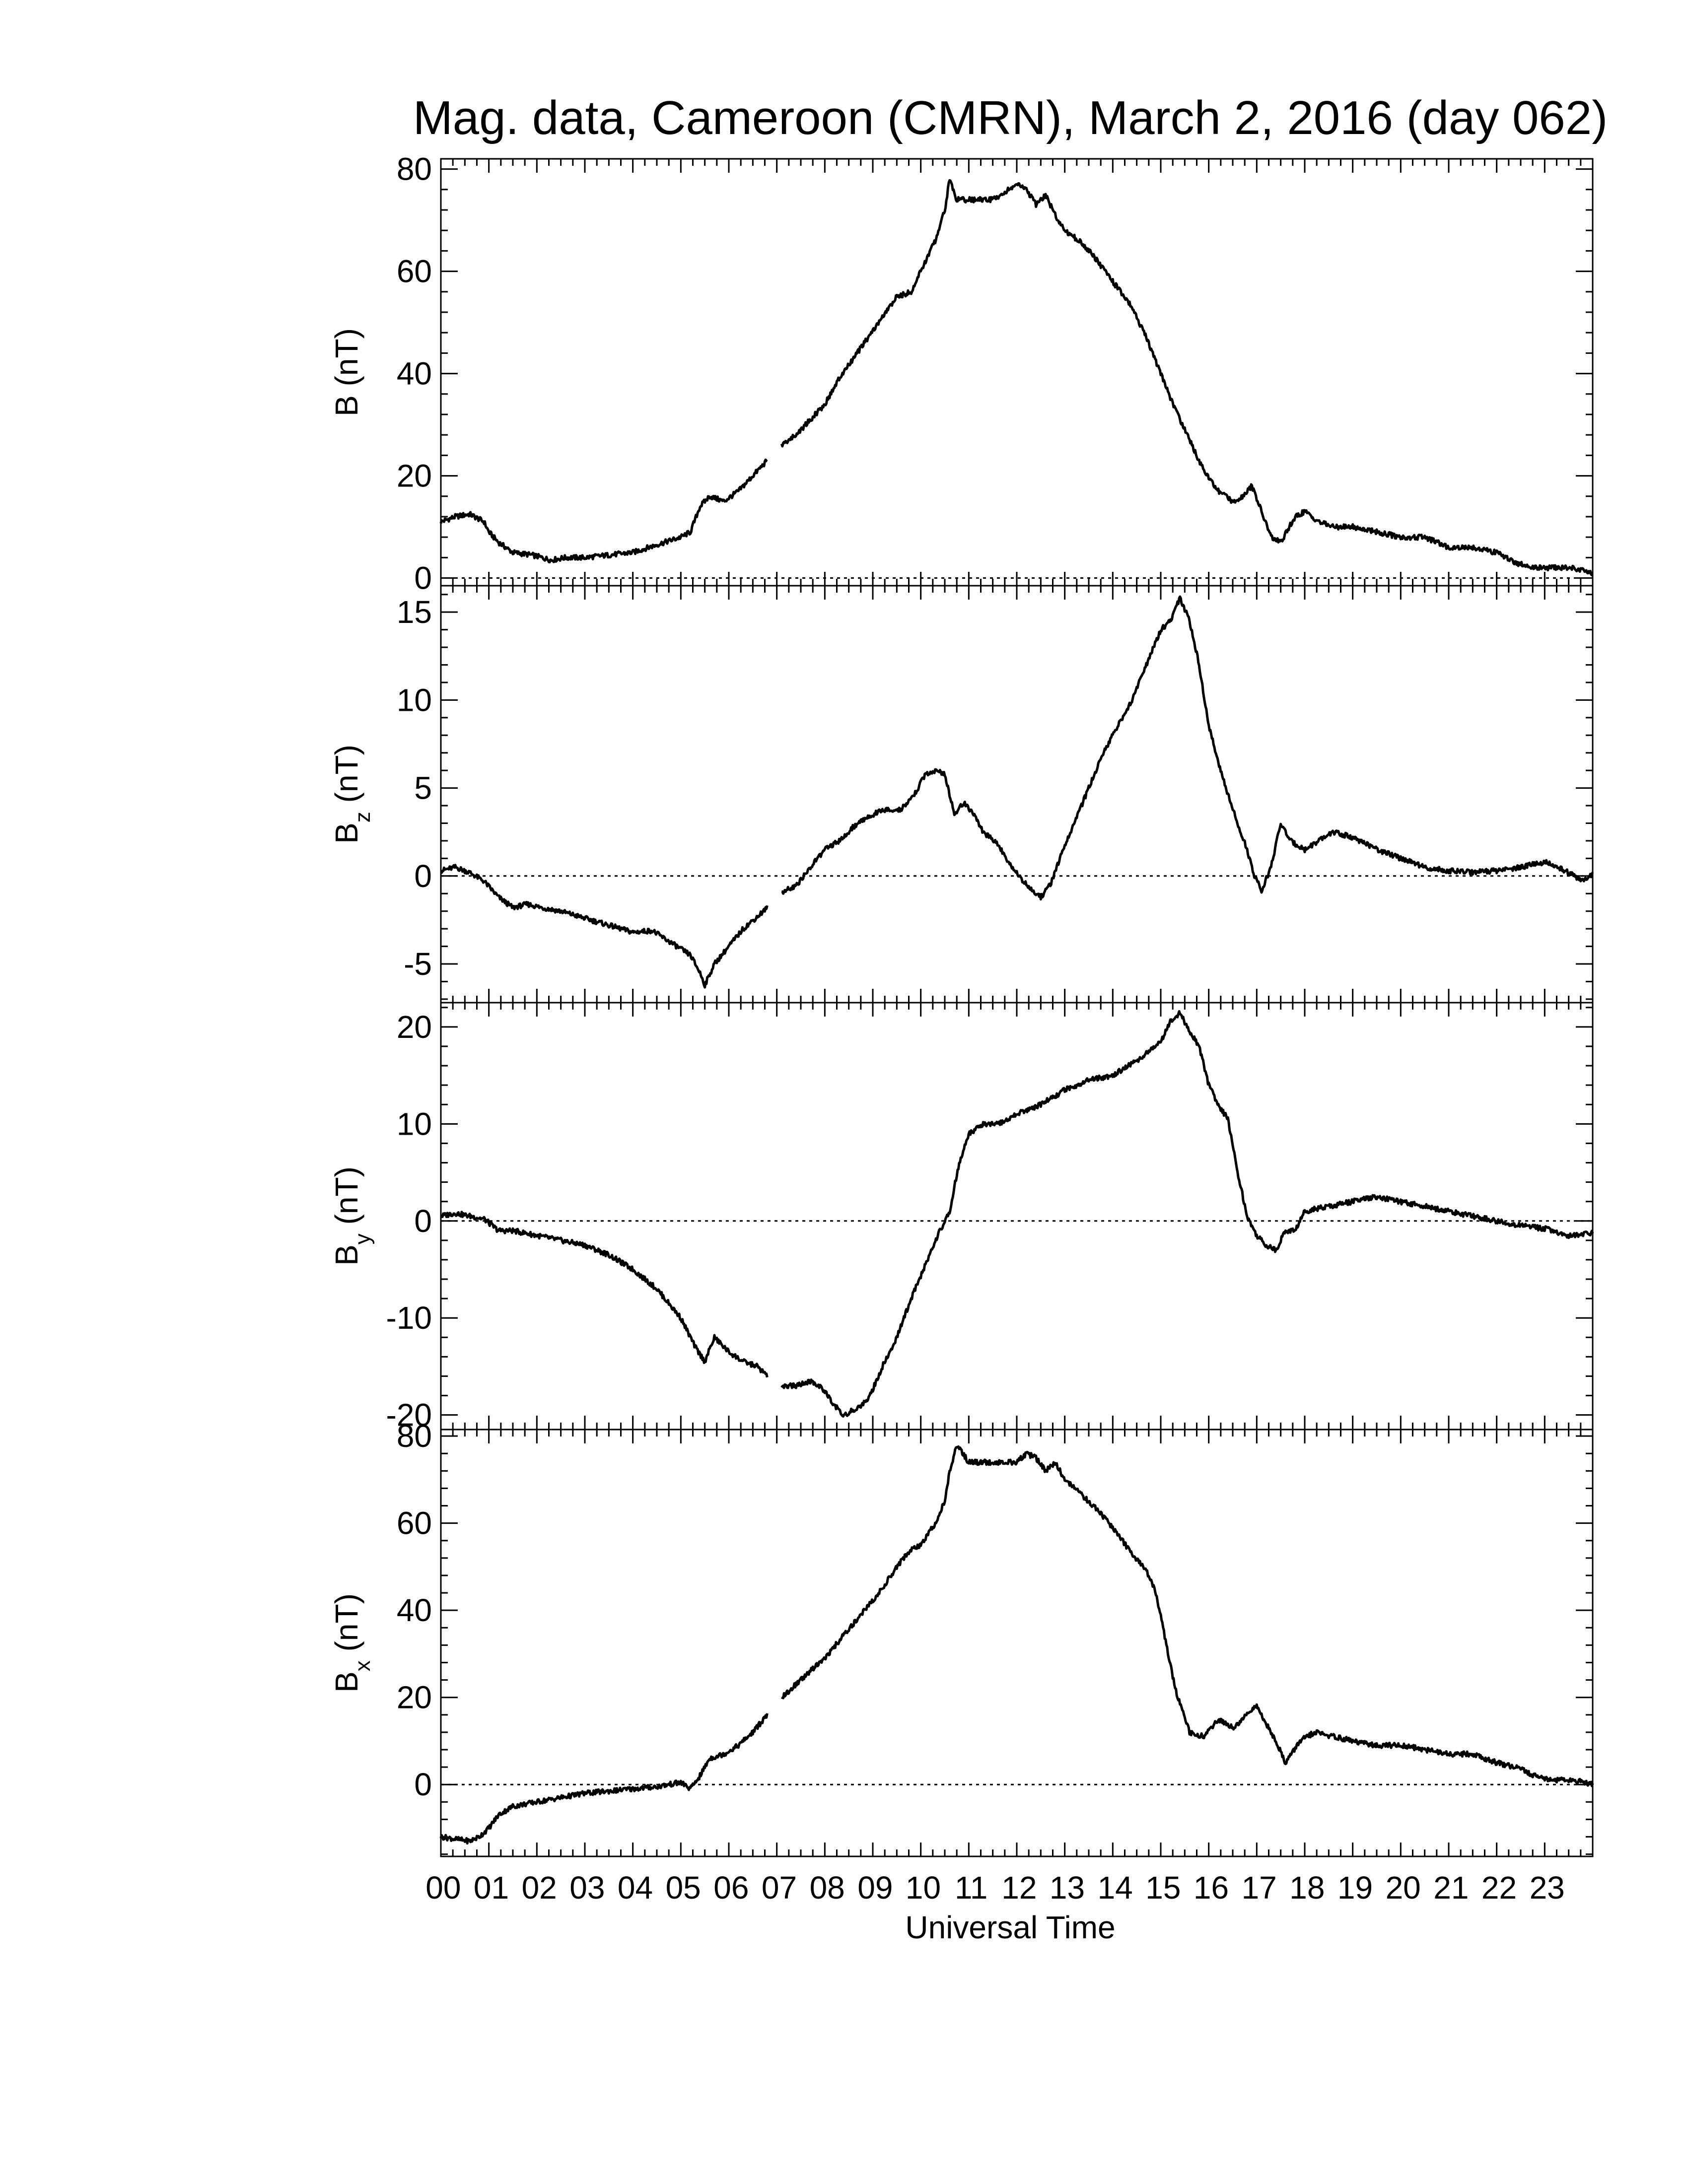 The height and width of the screenshot is (2184, 1688). Describe the element at coordinates (1211, 1888) in the screenshot. I see `x-tick-label: 16` at that location.